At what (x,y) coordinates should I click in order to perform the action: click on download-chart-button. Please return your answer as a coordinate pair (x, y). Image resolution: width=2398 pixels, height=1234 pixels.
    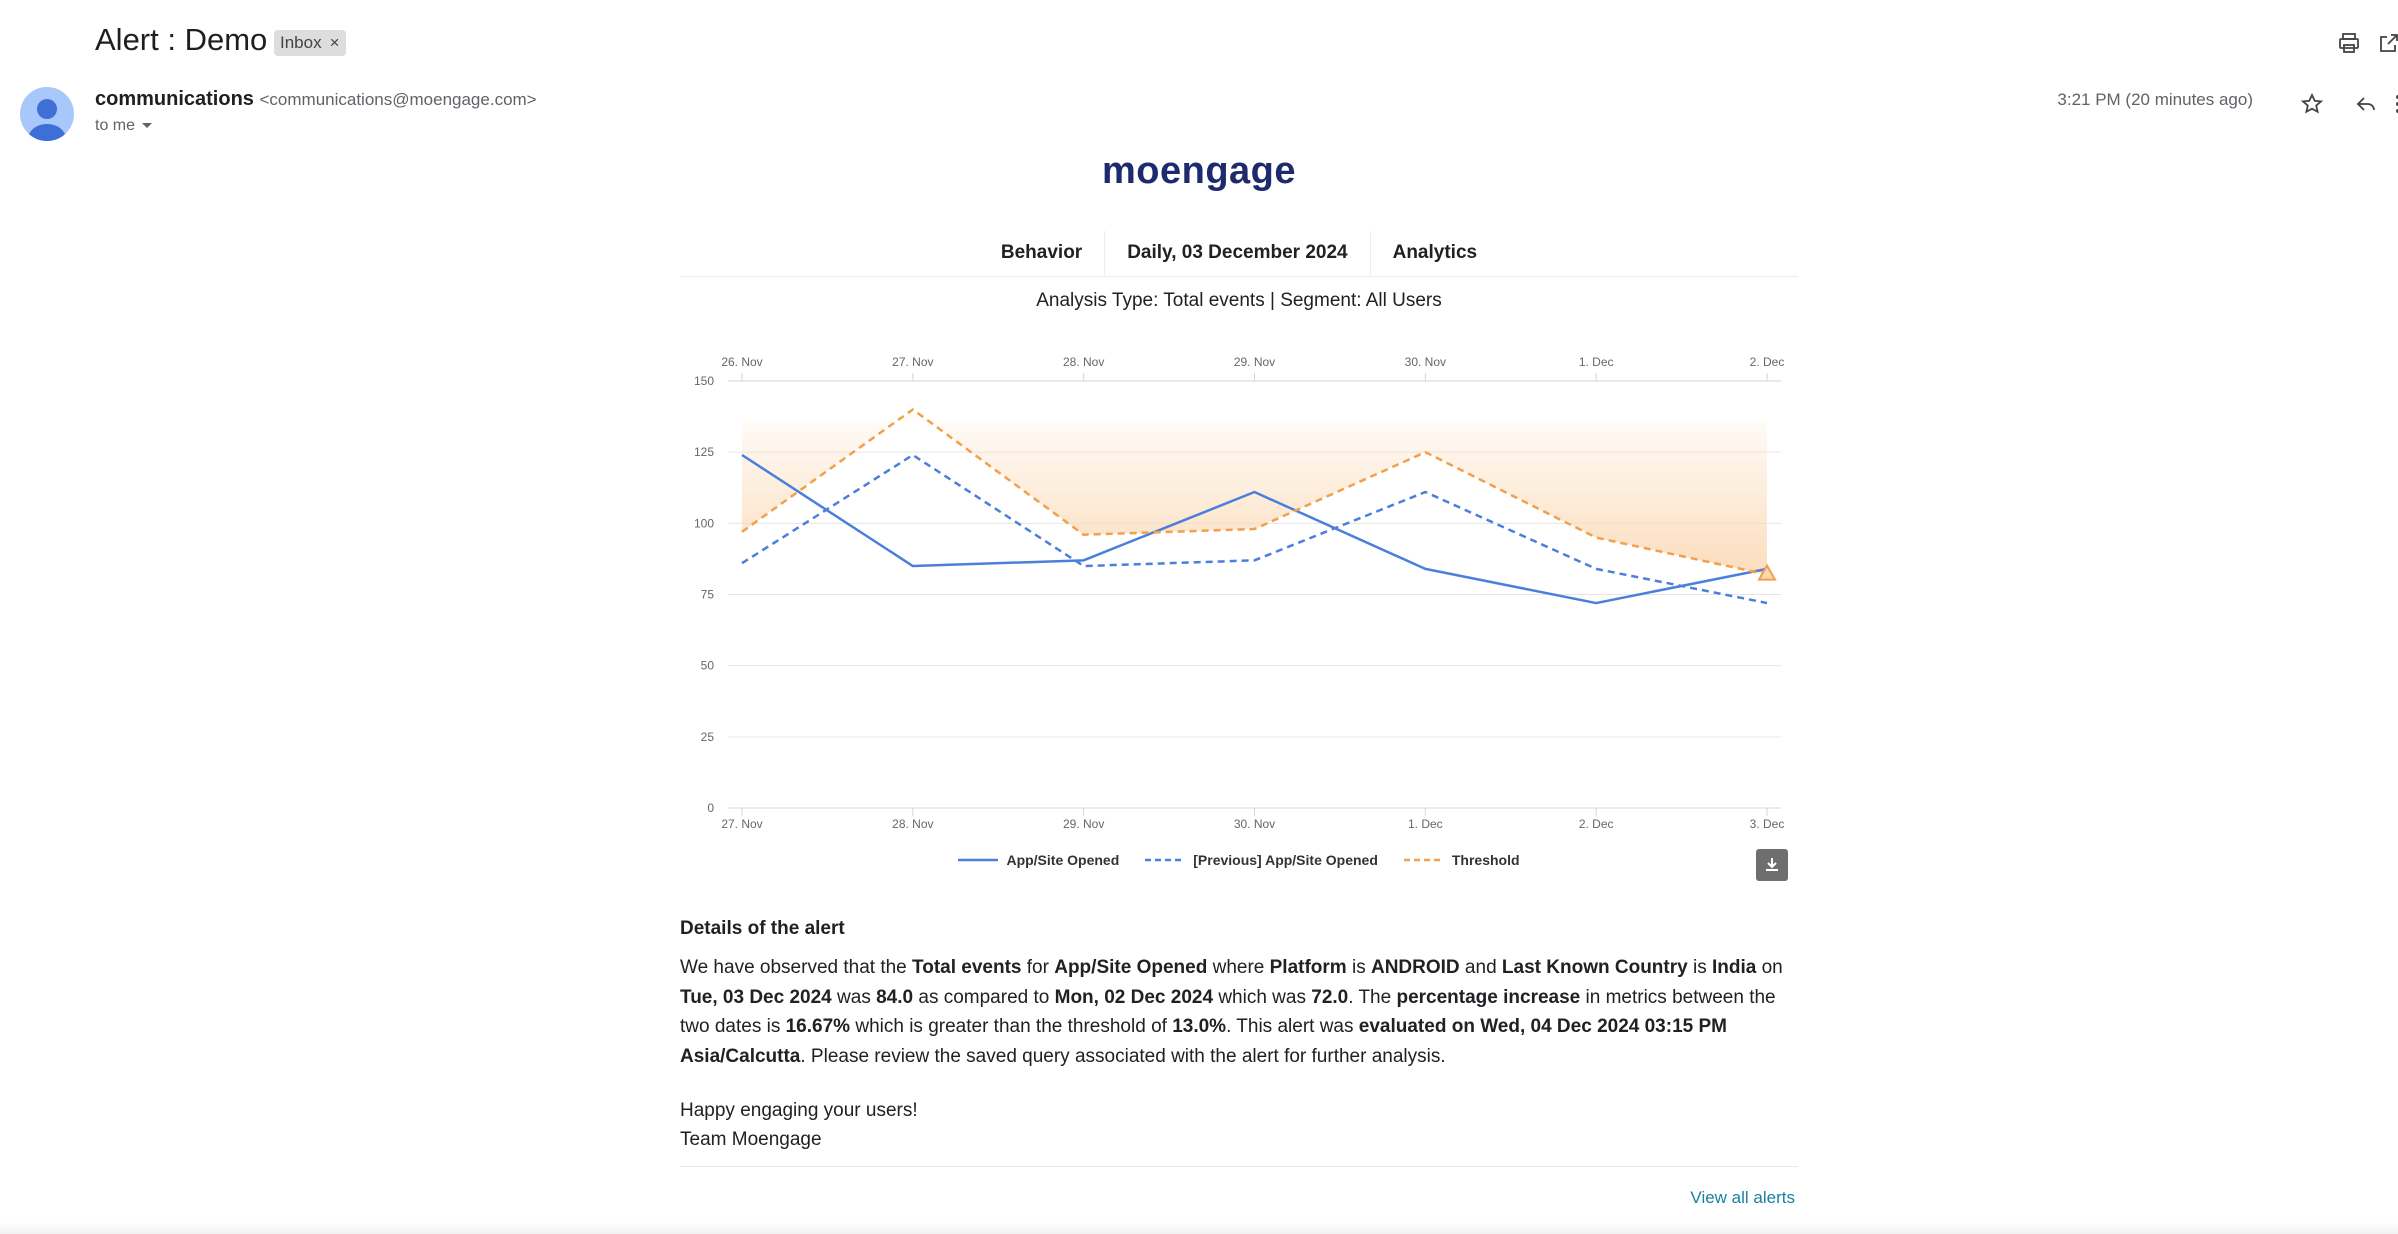
    Looking at the image, I should click on (1772, 865).